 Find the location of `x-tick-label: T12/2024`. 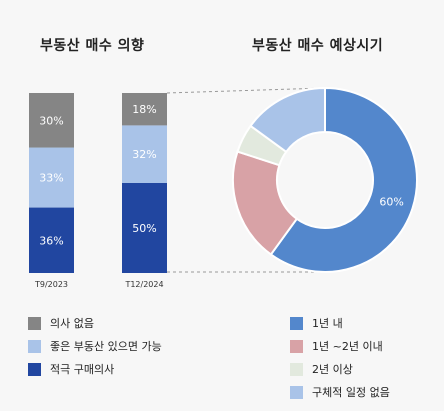

x-tick-label: T12/2024 is located at coordinates (143, 284).